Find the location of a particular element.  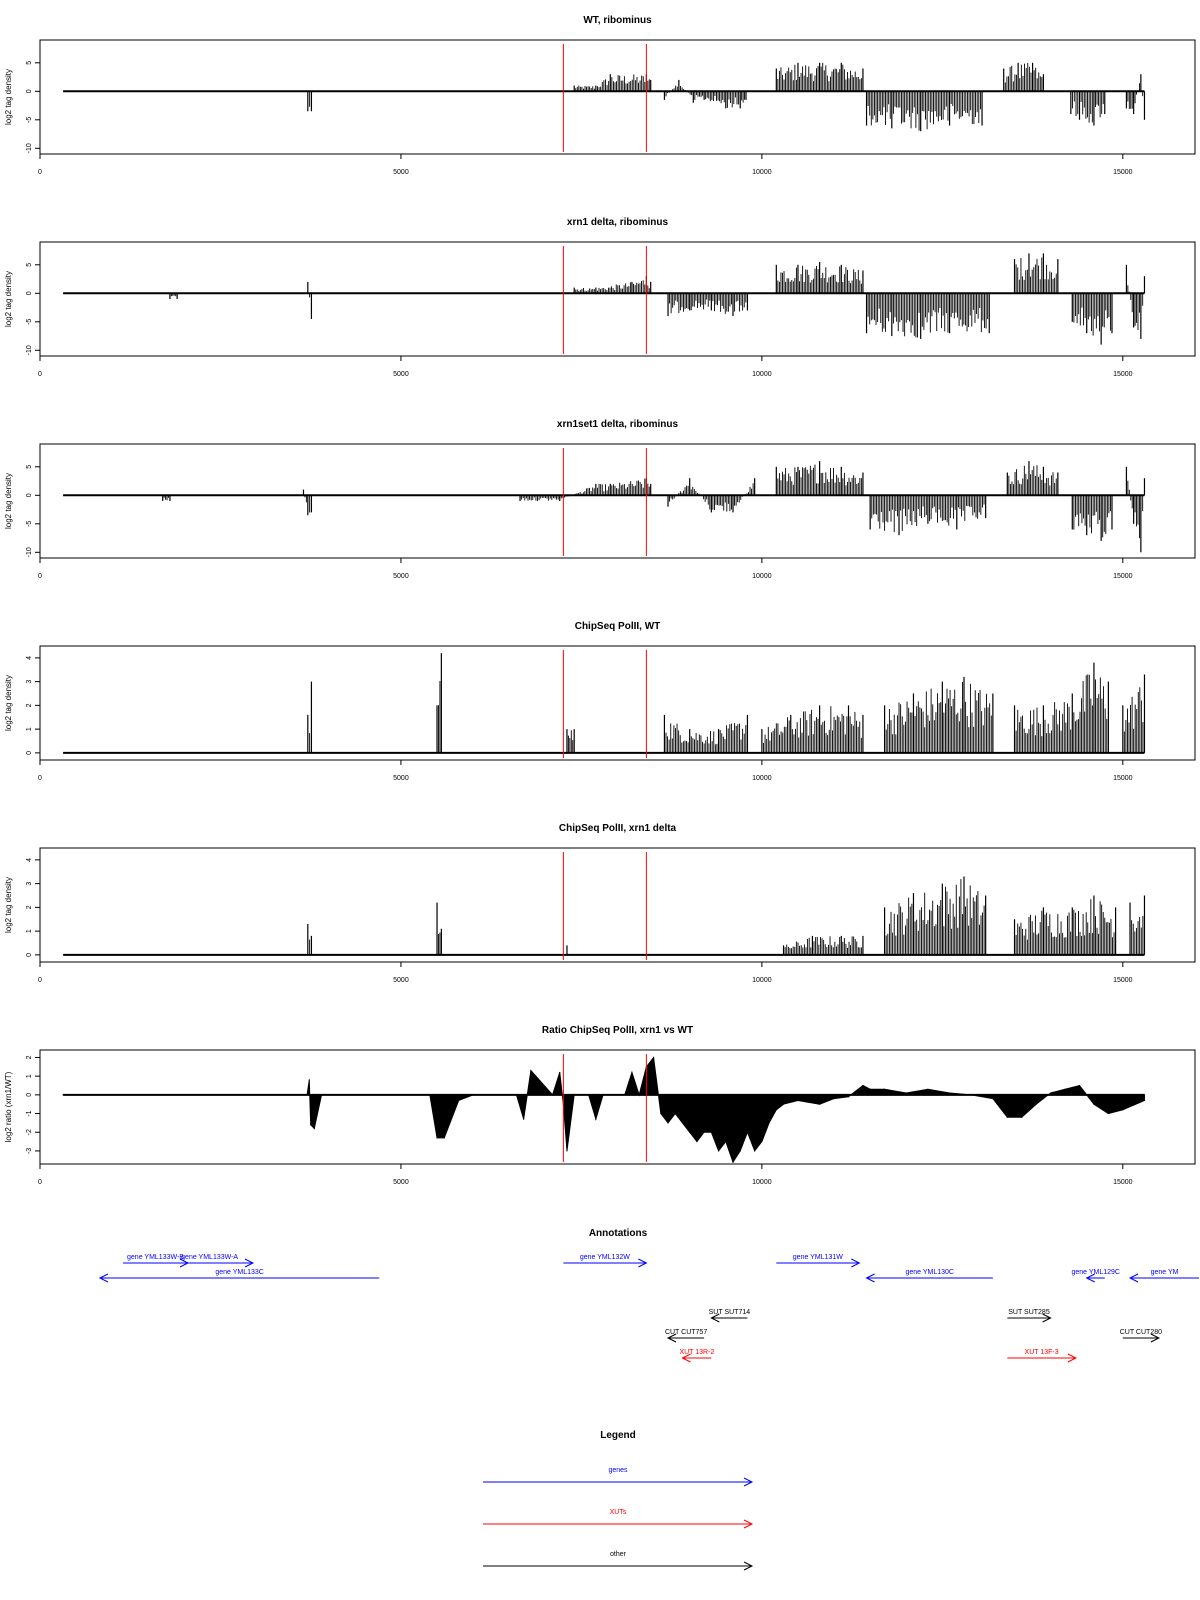

feature-label: gene YM is located at coordinates (1165, 1272).